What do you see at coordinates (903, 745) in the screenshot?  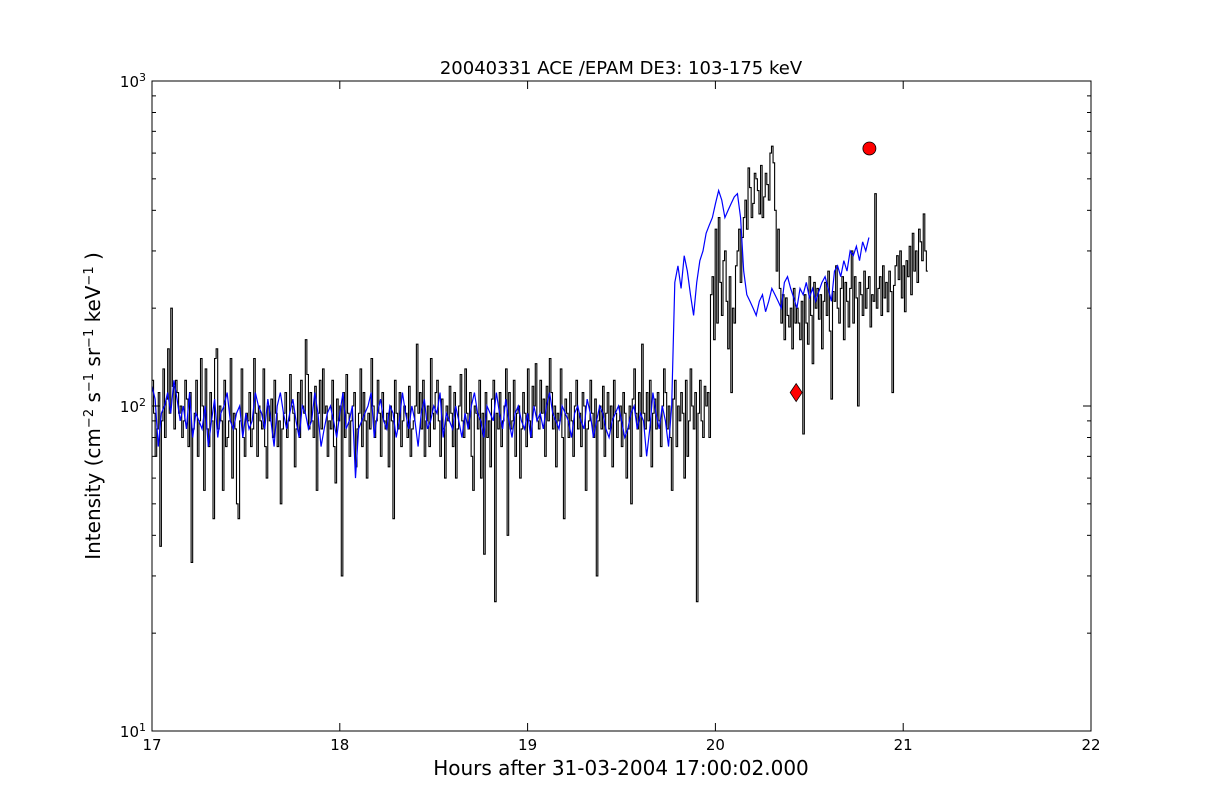 I see `x-tick-label: 21` at bounding box center [903, 745].